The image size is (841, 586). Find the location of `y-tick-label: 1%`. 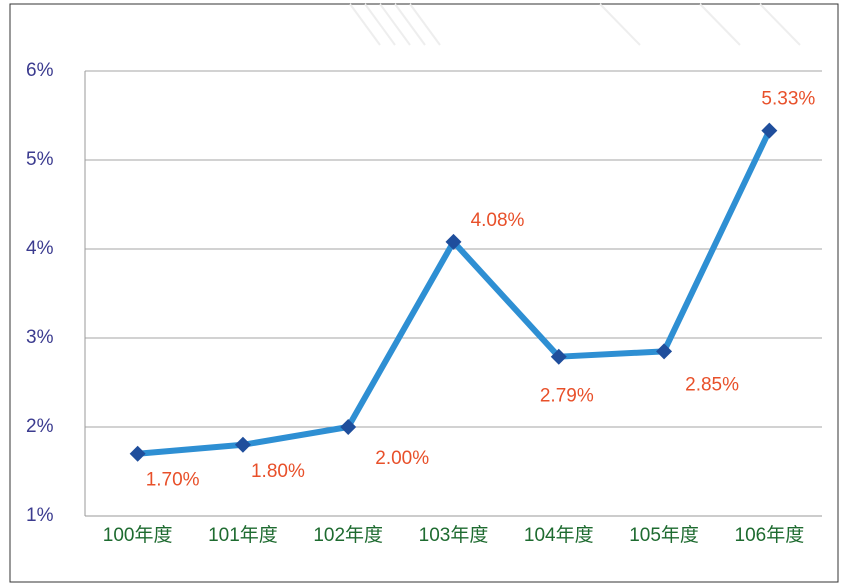

y-tick-label: 1% is located at coordinates (40, 515).